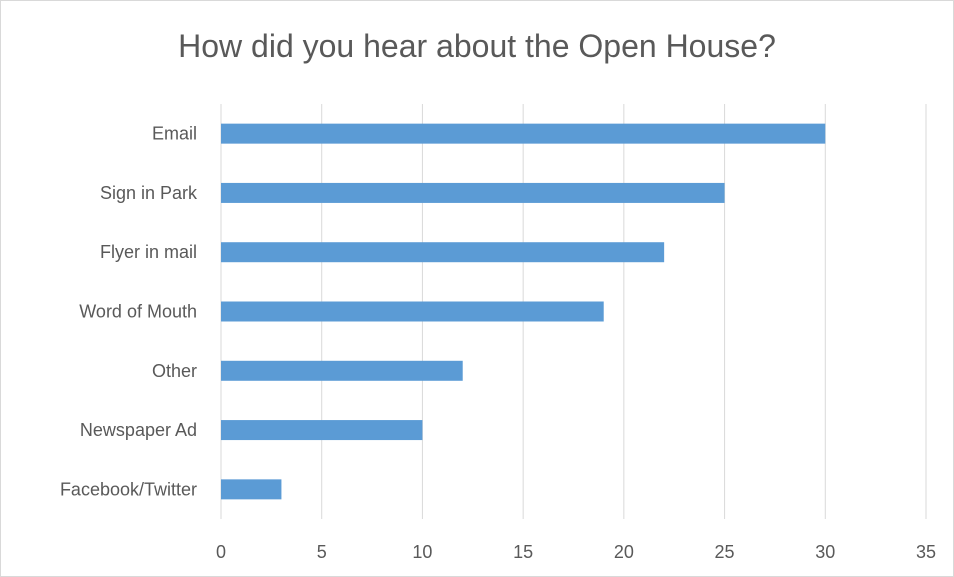 The image size is (954, 577). What do you see at coordinates (477, 46) in the screenshot?
I see `chart-title: How did you hear about the Open House?` at bounding box center [477, 46].